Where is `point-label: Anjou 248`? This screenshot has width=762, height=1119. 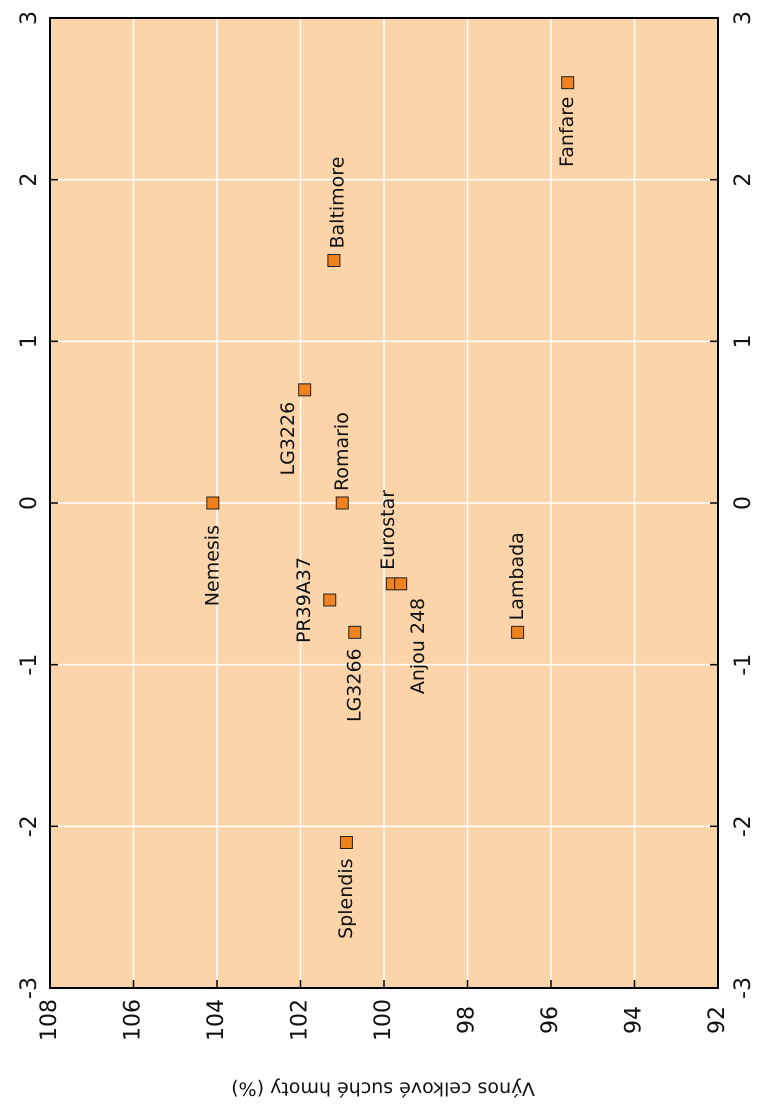 point-label: Anjou 248 is located at coordinates (418, 646).